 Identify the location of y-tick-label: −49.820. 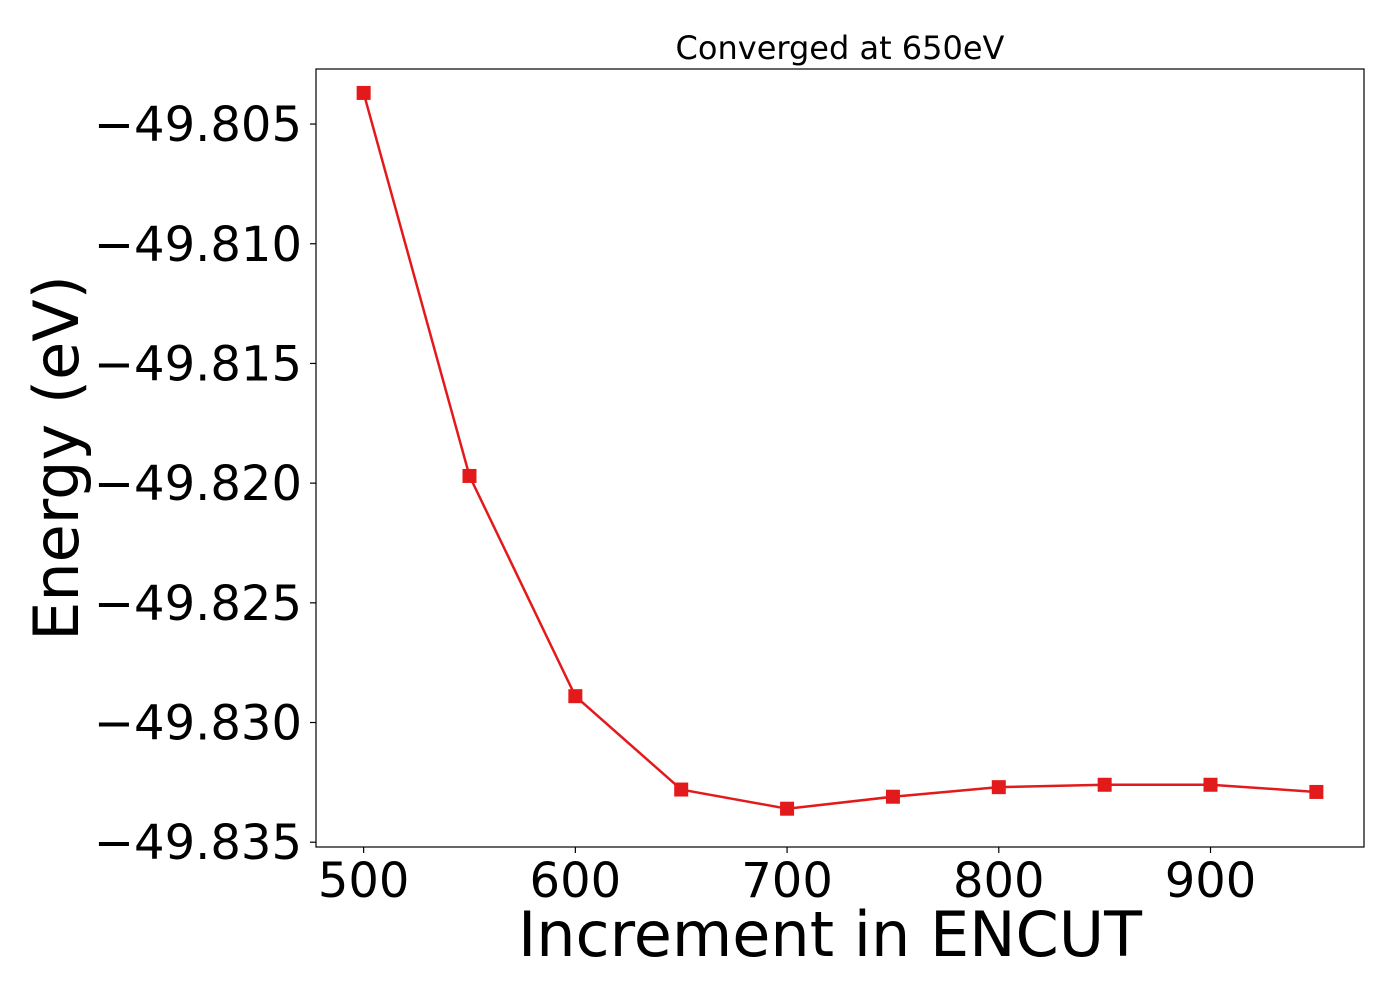
(198, 484).